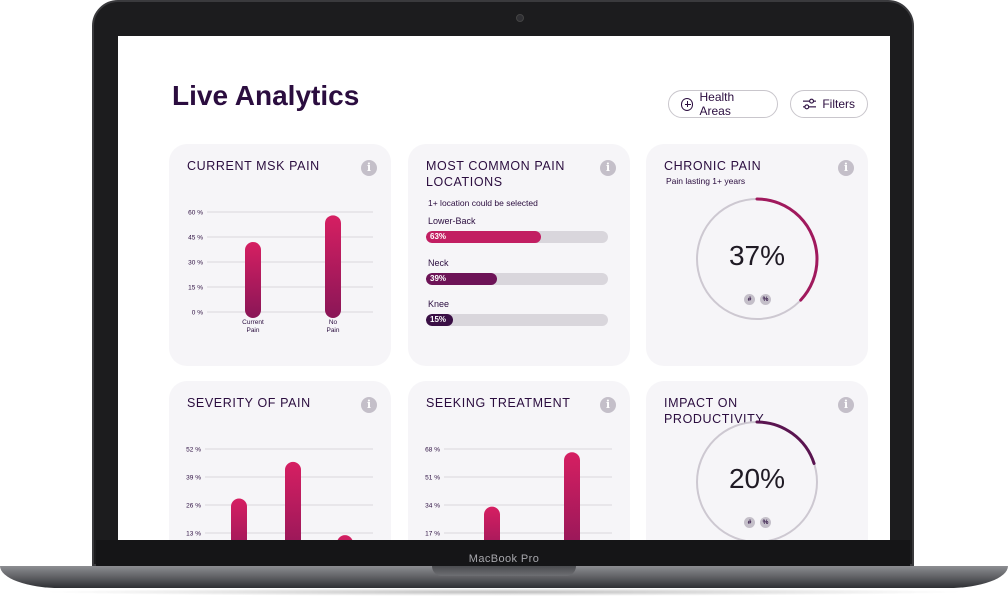  I want to click on chronic-pain-value: 37%, so click(757, 255).